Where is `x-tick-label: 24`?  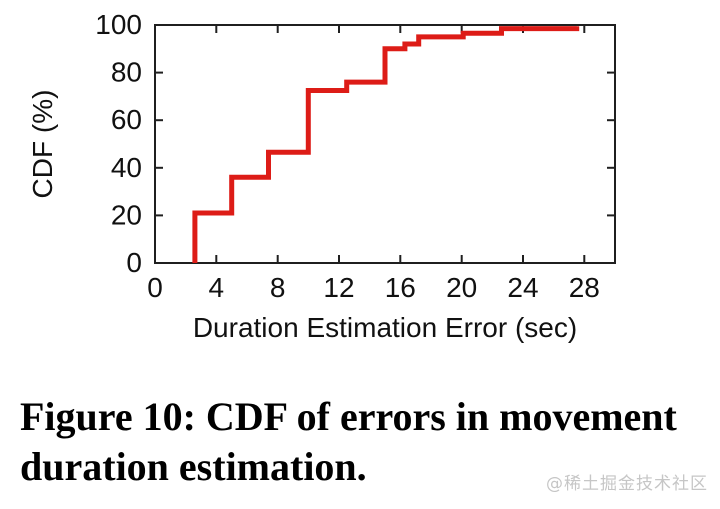
x-tick-label: 24 is located at coordinates (522, 287).